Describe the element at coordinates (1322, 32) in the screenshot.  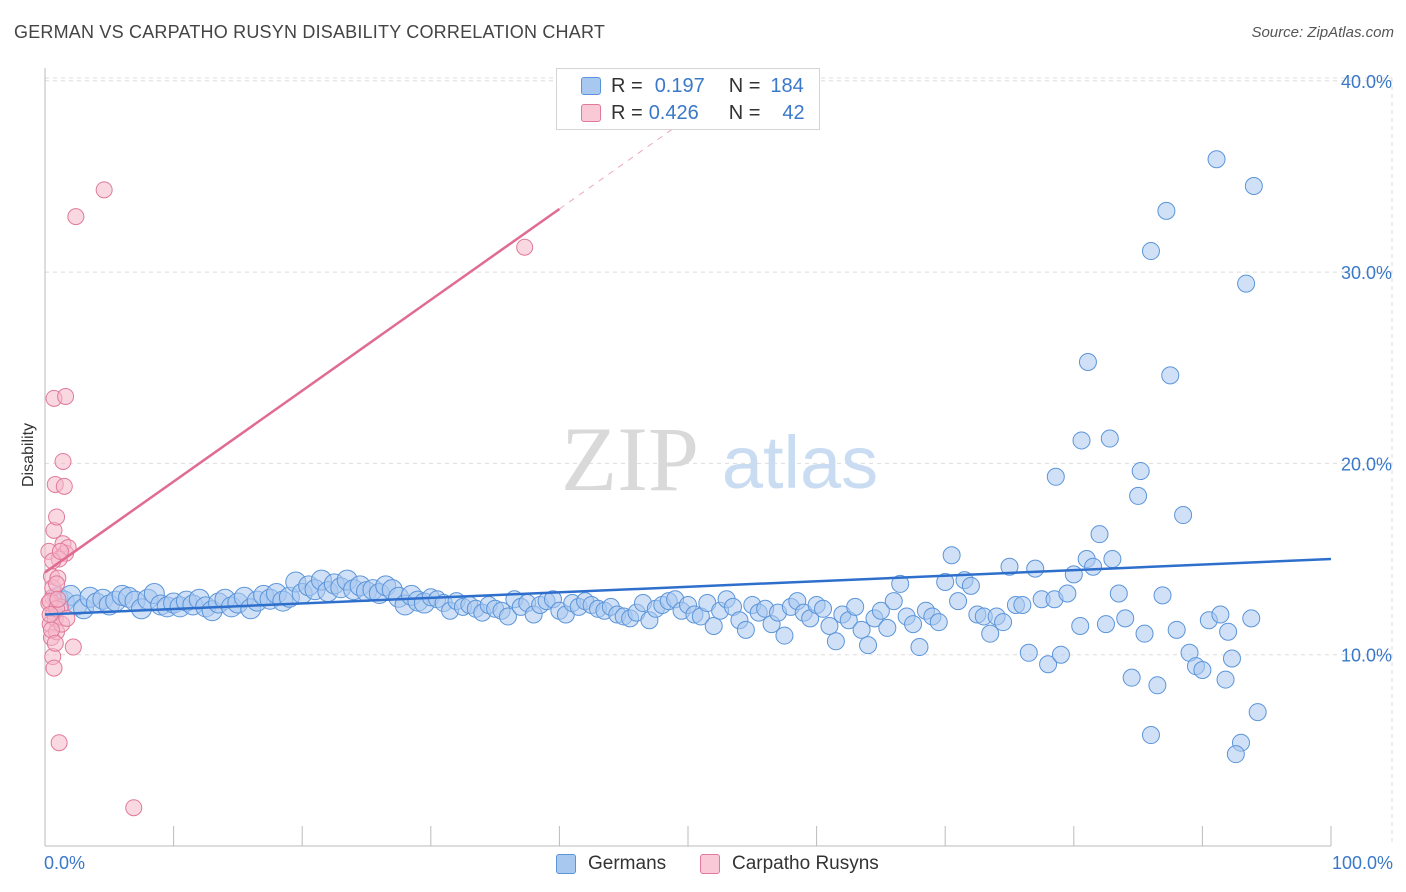
I see `source-note: Source: ZipAtlas.com` at that location.